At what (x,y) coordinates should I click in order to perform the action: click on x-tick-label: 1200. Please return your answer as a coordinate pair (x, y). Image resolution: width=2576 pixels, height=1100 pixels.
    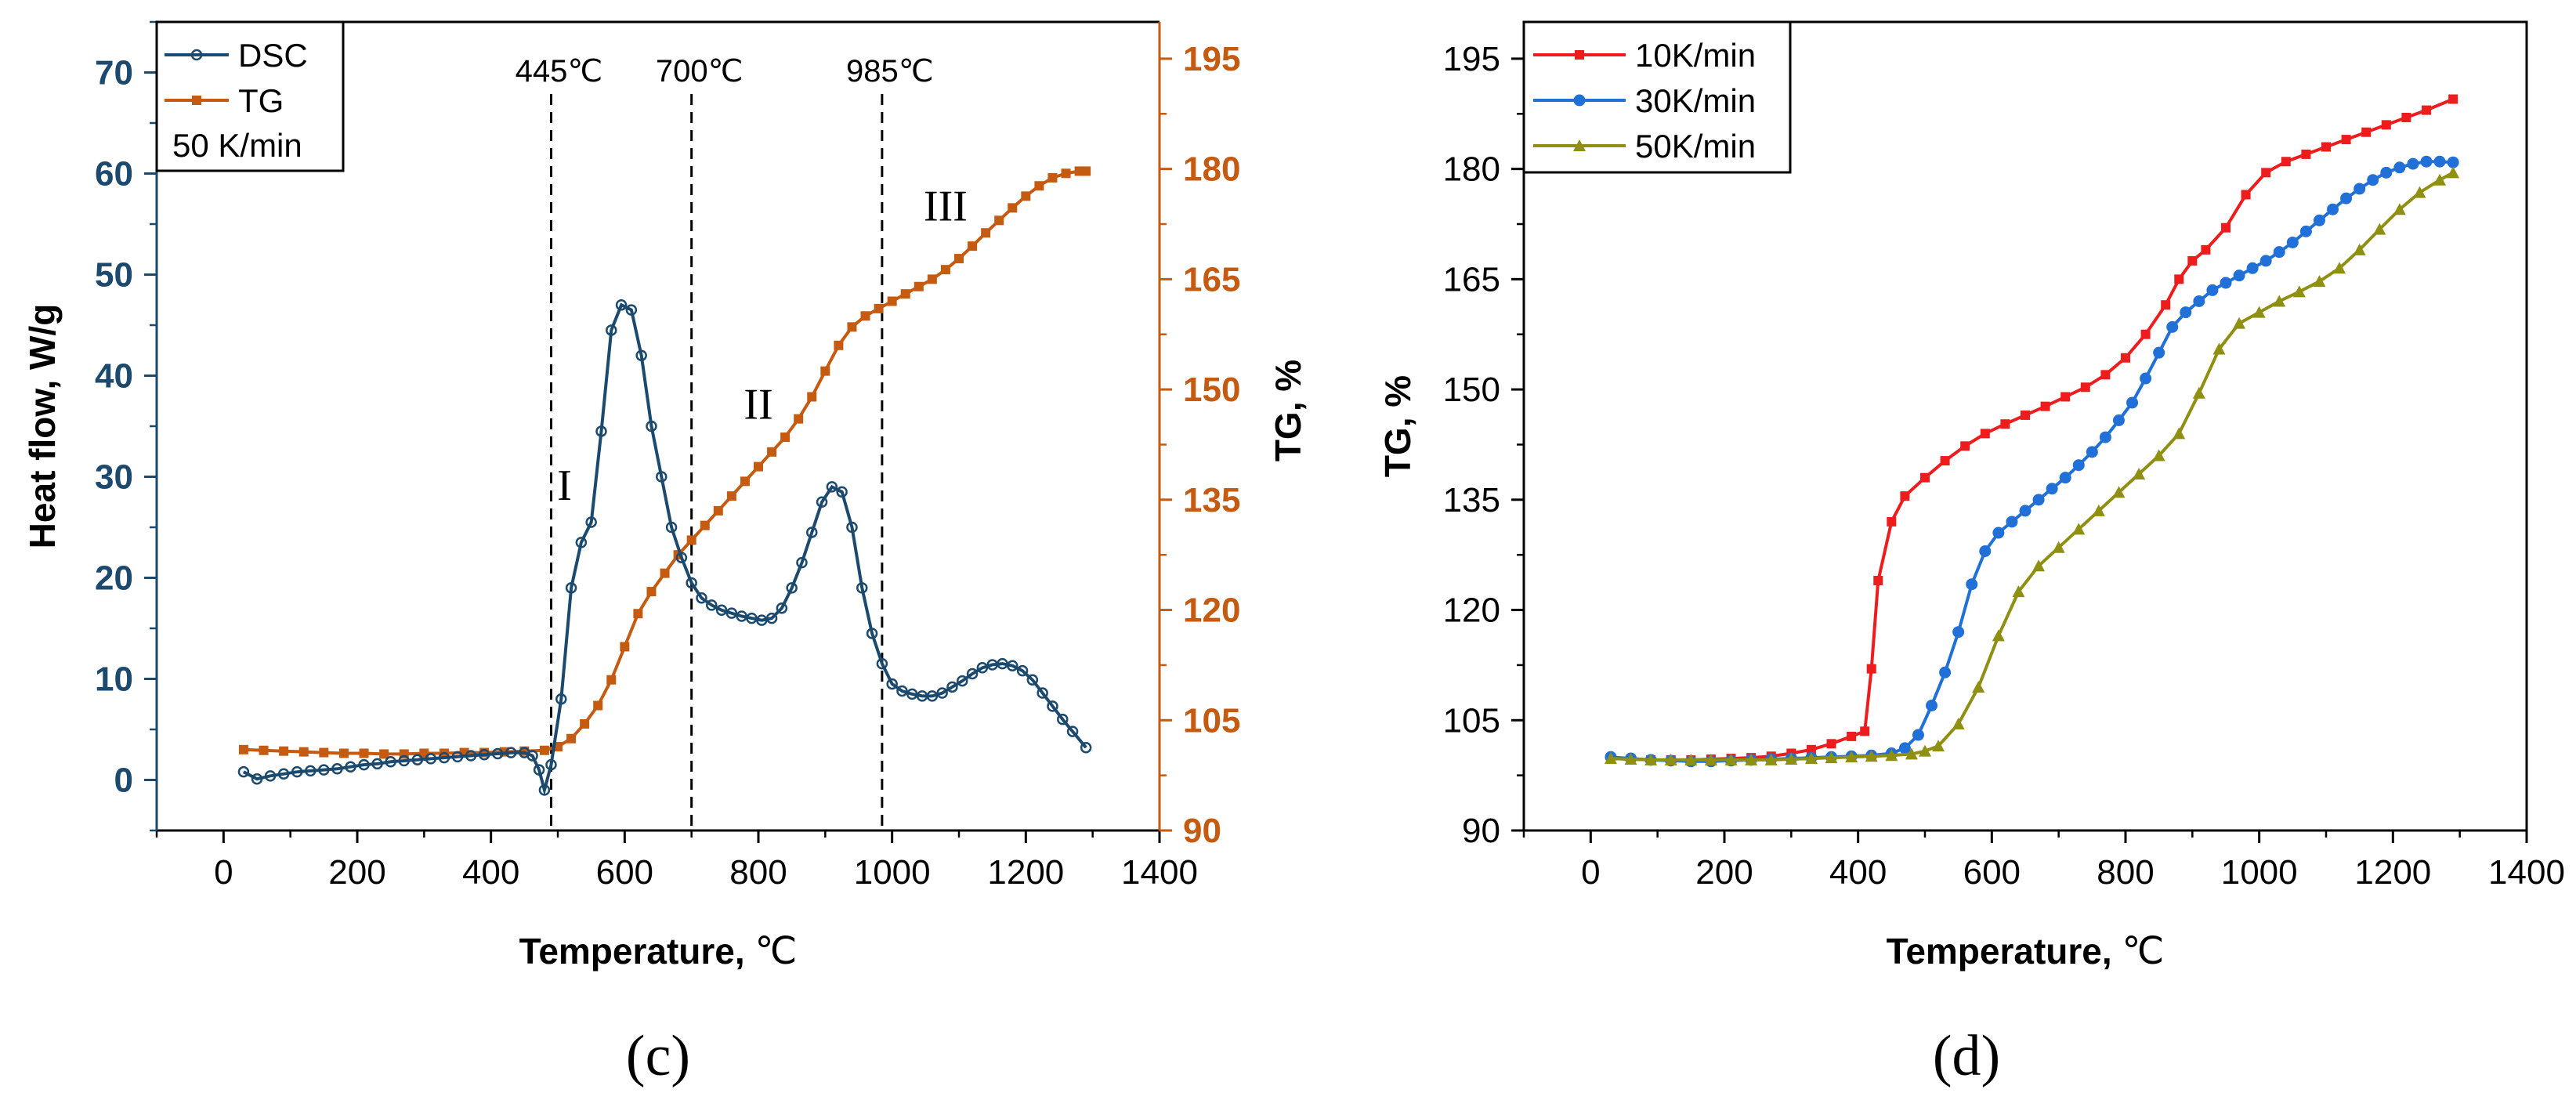
    Looking at the image, I should click on (2392, 873).